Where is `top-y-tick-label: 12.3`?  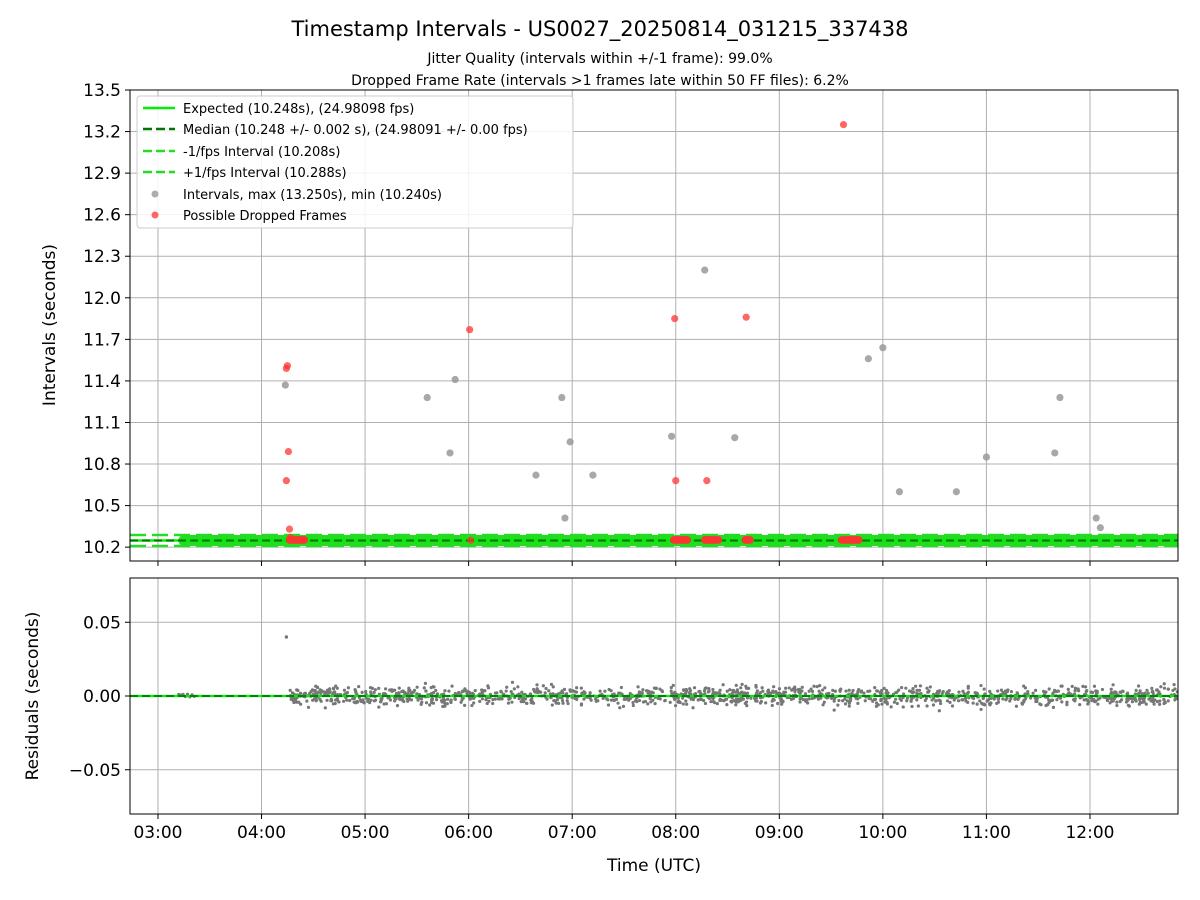
top-y-tick-label: 12.3 is located at coordinates (102, 257).